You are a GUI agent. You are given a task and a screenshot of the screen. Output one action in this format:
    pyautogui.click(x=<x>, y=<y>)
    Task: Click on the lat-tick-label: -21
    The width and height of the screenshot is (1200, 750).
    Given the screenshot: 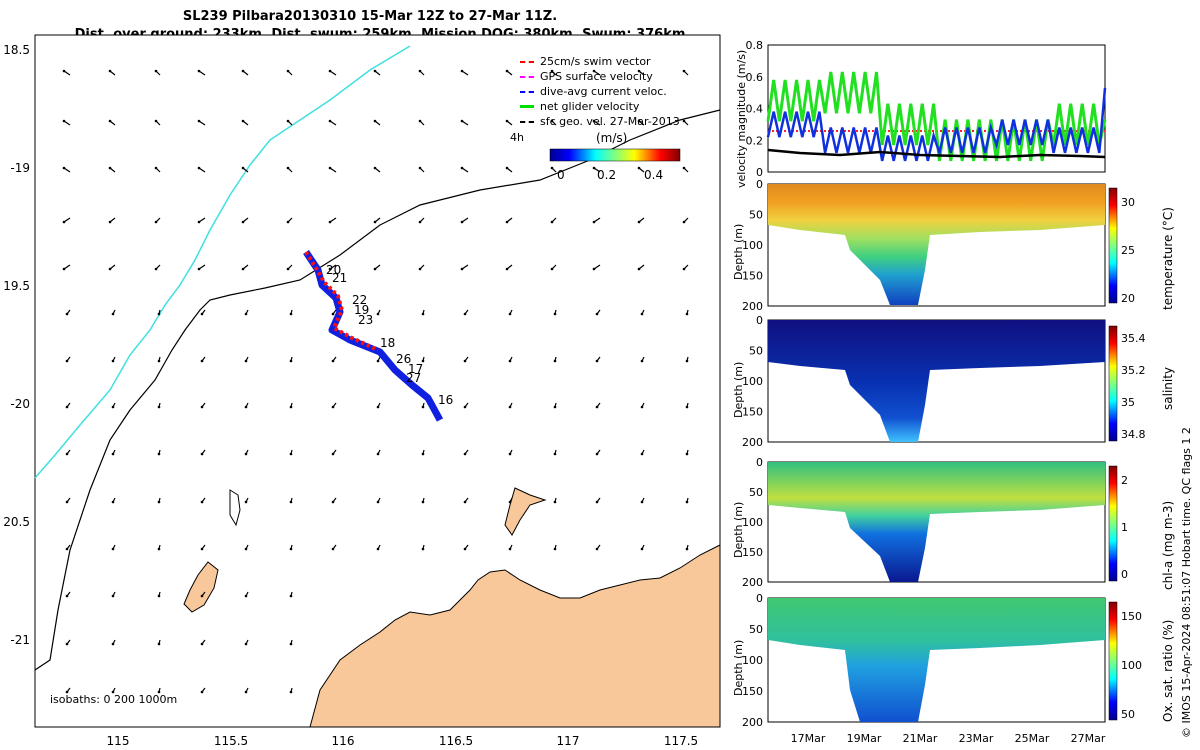 What is the action you would take?
    pyautogui.click(x=20, y=640)
    